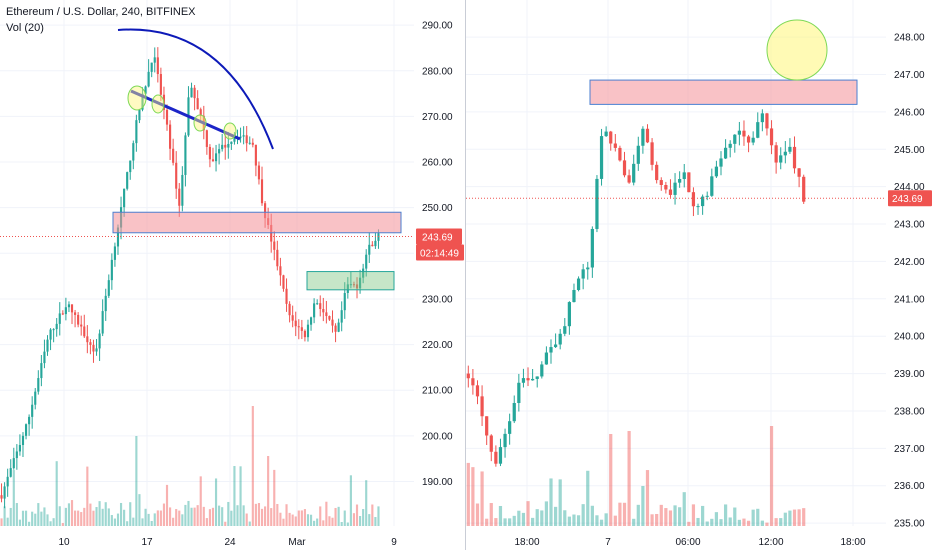 The height and width of the screenshot is (555, 932). I want to click on y-tick-label: 239.00, so click(909, 374).